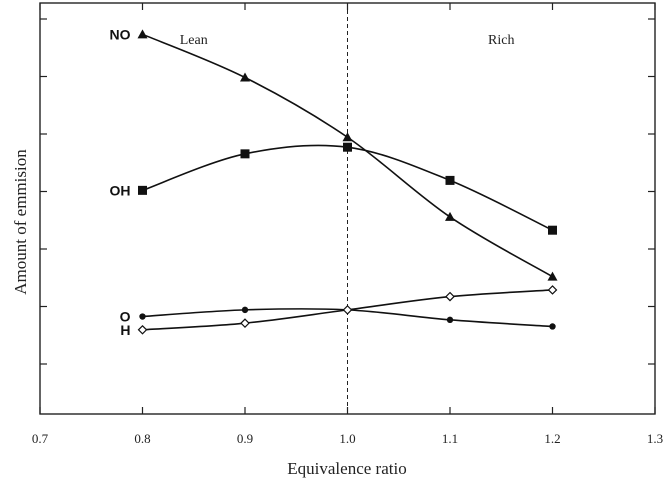 The image size is (667, 484). Describe the element at coordinates (655, 438) in the screenshot. I see `x-tick-label: 1.3` at that location.